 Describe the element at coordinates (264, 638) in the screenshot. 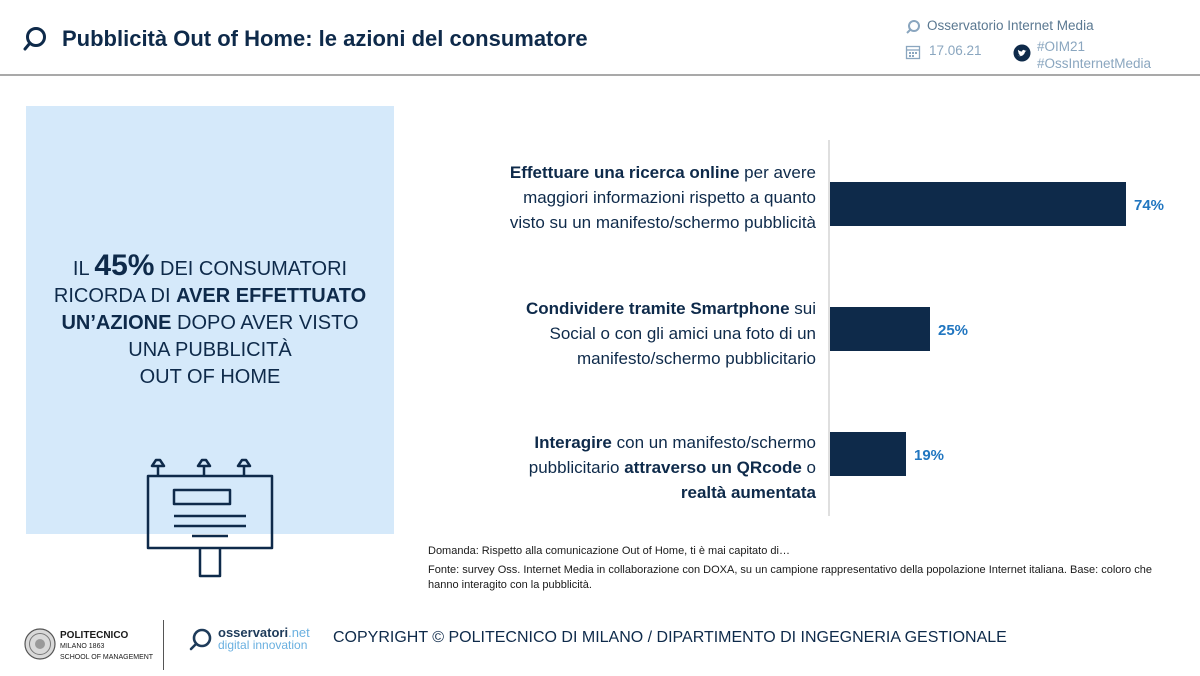

I see `osservatori-logo-text: osservatori.net digital innovation` at that location.